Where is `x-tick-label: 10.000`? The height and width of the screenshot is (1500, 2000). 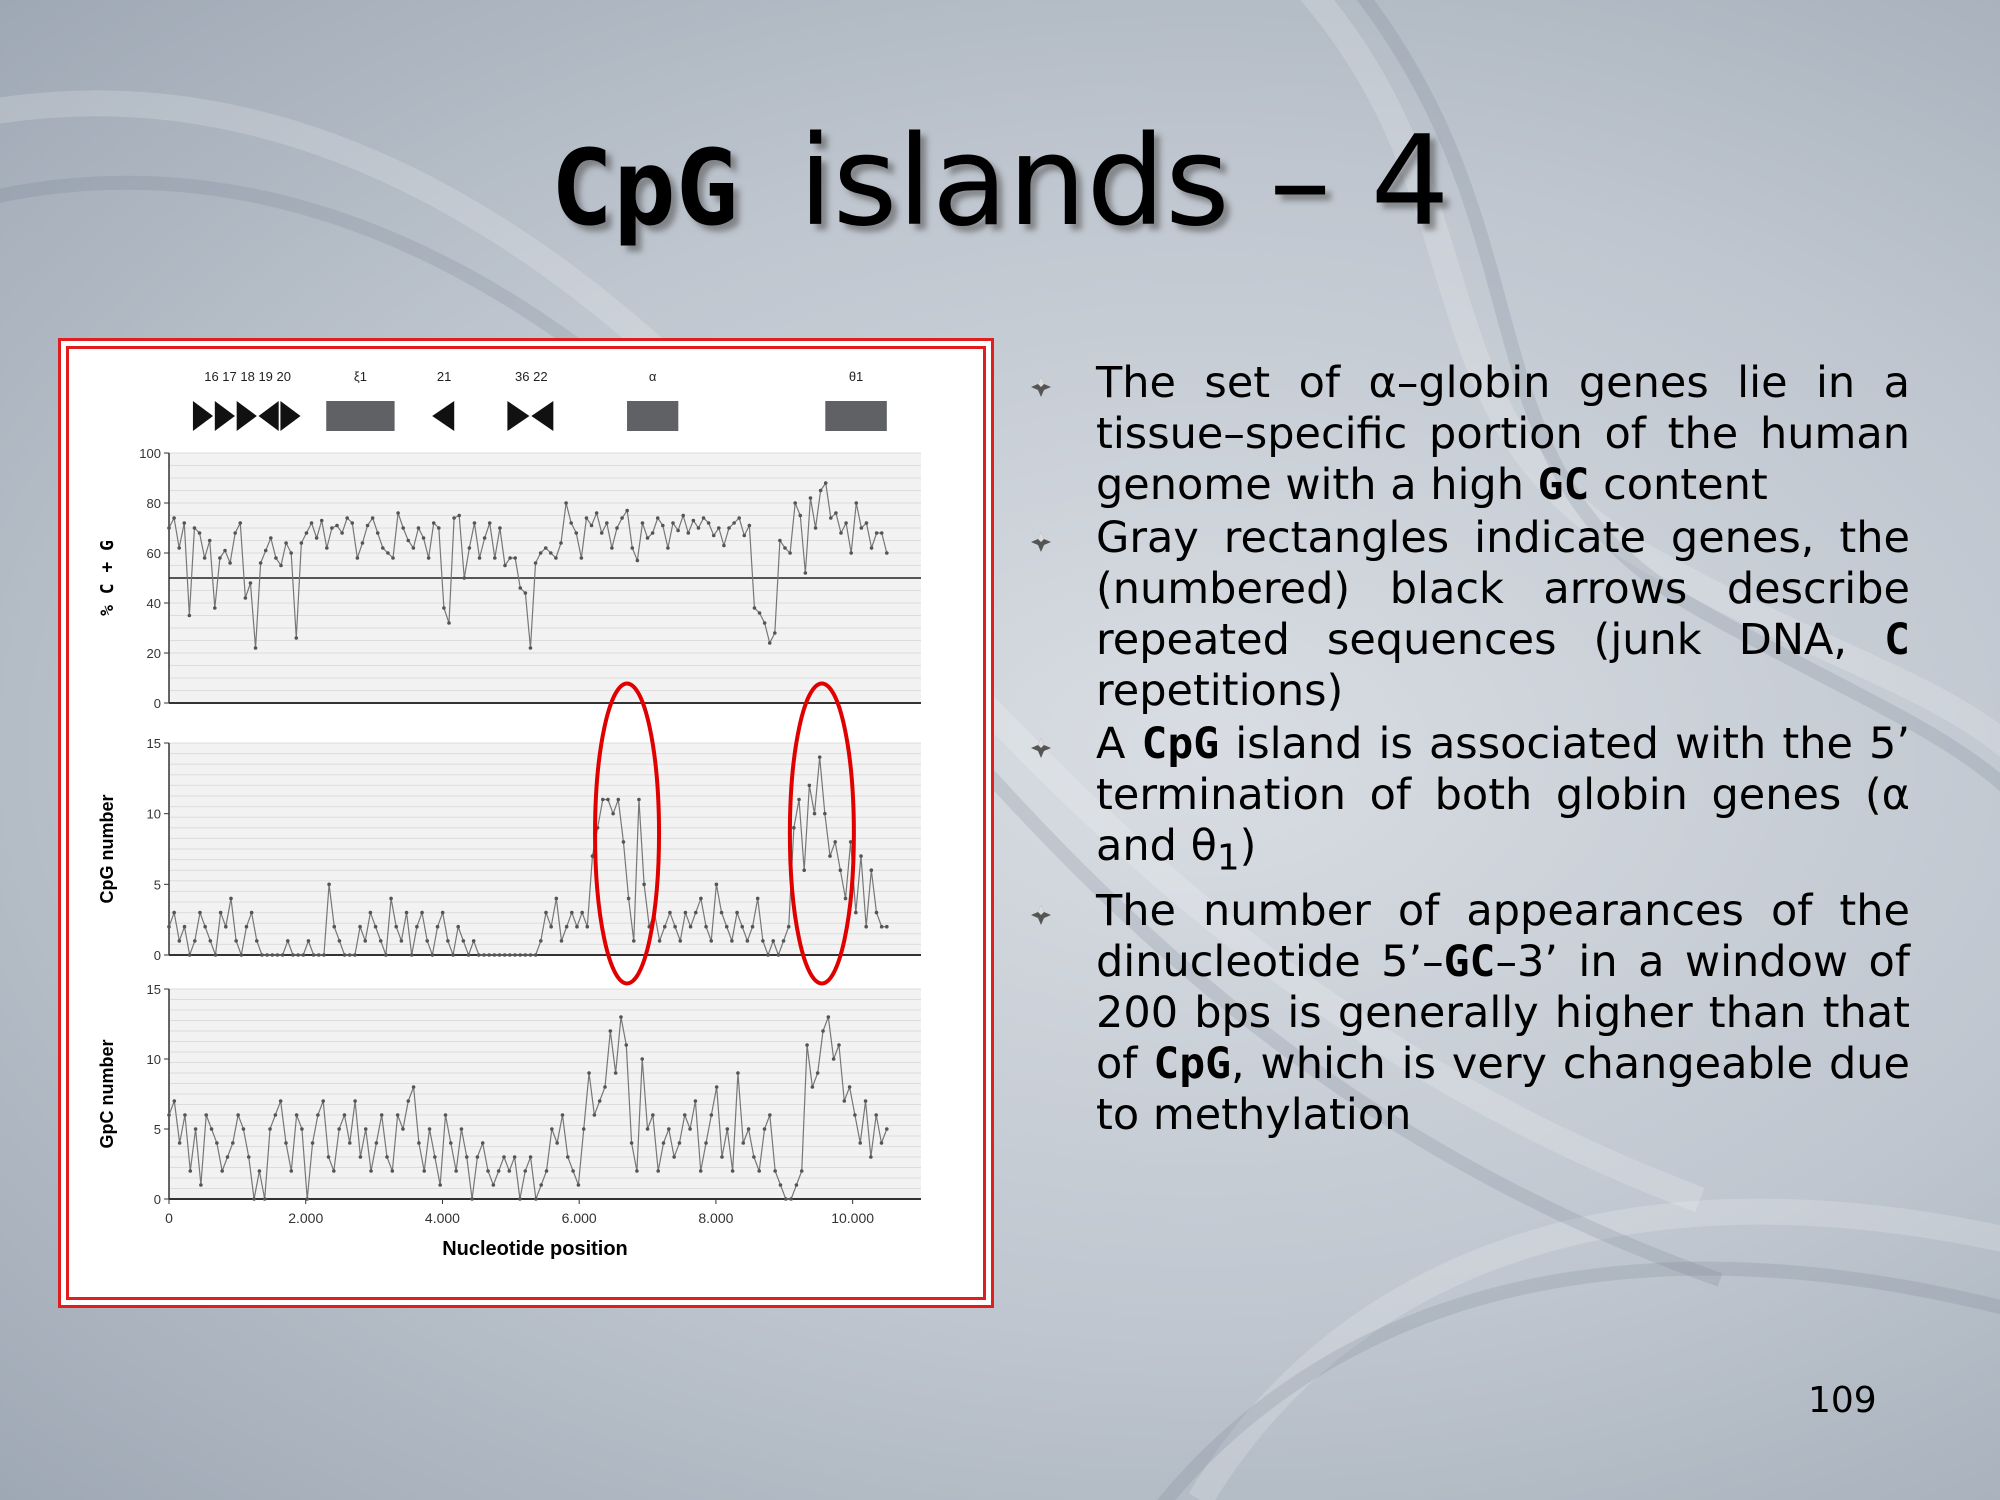
x-tick-label: 10.000 is located at coordinates (852, 1218).